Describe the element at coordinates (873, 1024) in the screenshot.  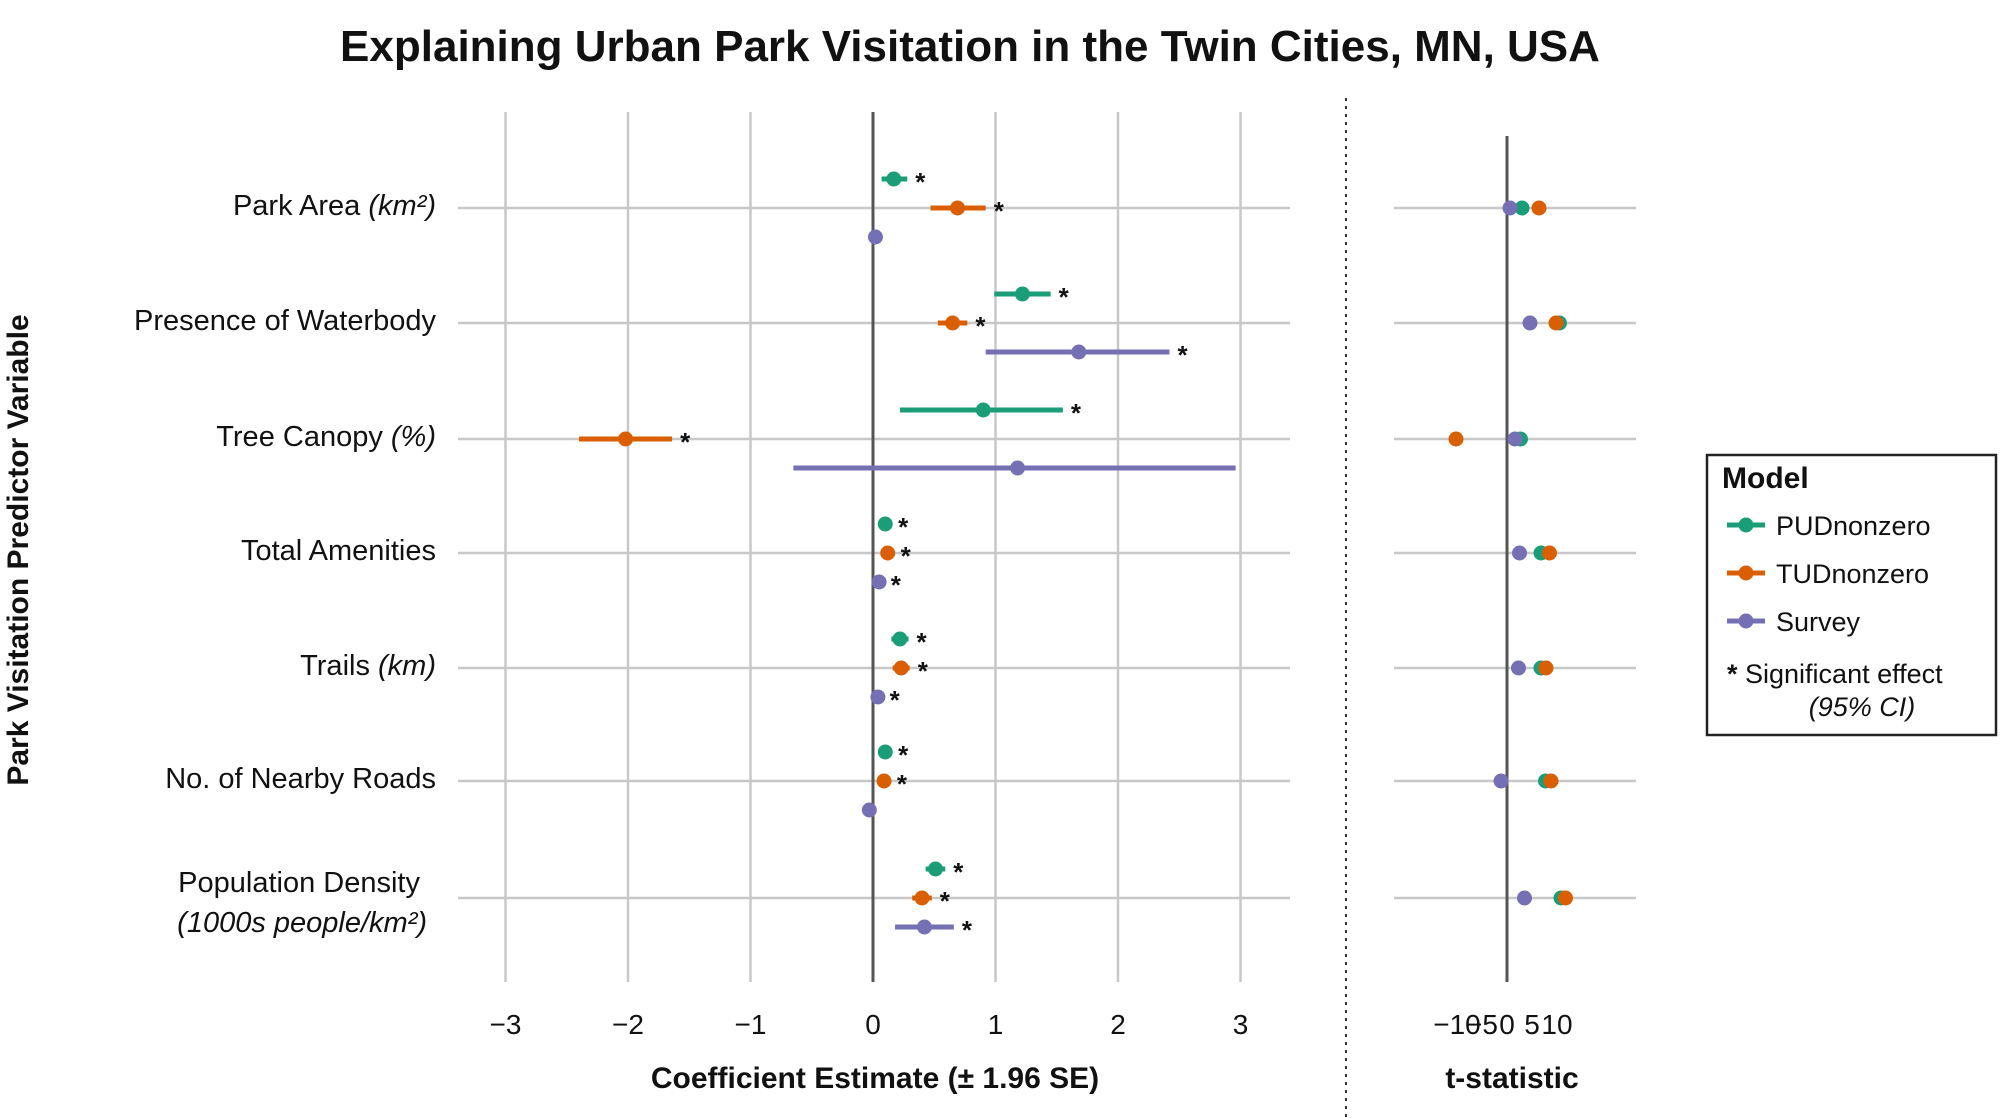
I see `coef-tick-label: 0` at that location.